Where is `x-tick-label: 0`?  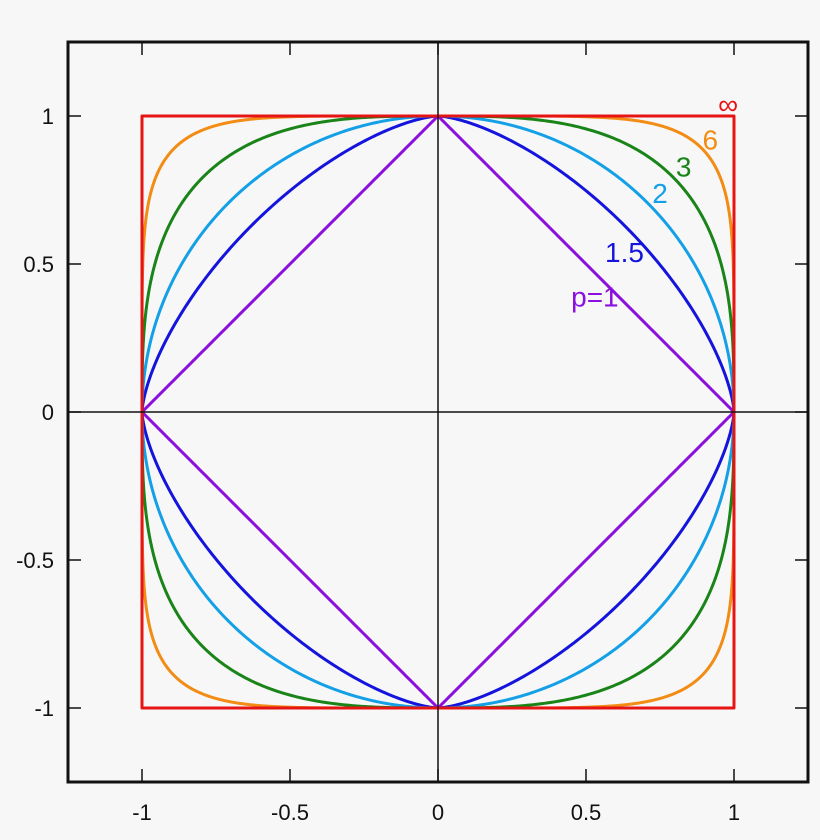 x-tick-label: 0 is located at coordinates (438, 812).